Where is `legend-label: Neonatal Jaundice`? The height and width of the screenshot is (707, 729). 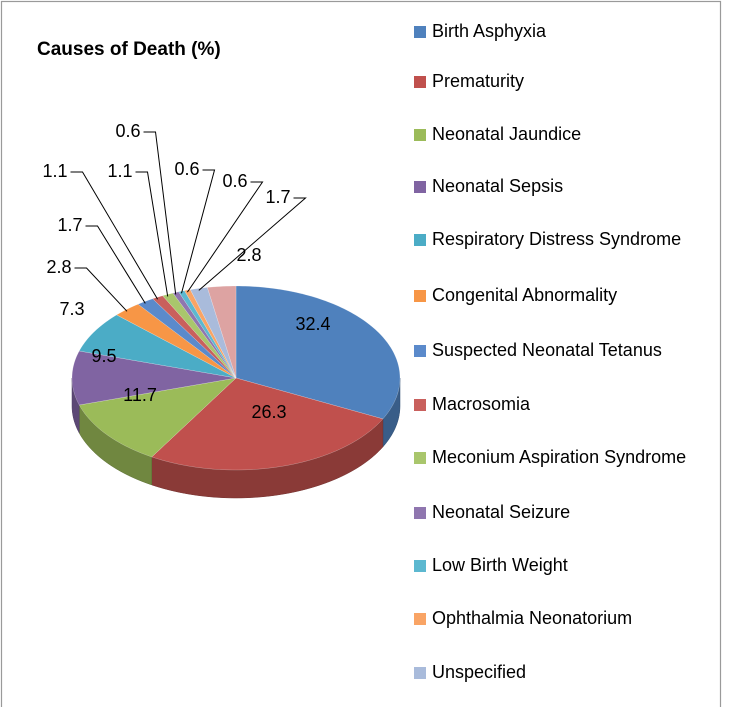 legend-label: Neonatal Jaundice is located at coordinates (506, 134).